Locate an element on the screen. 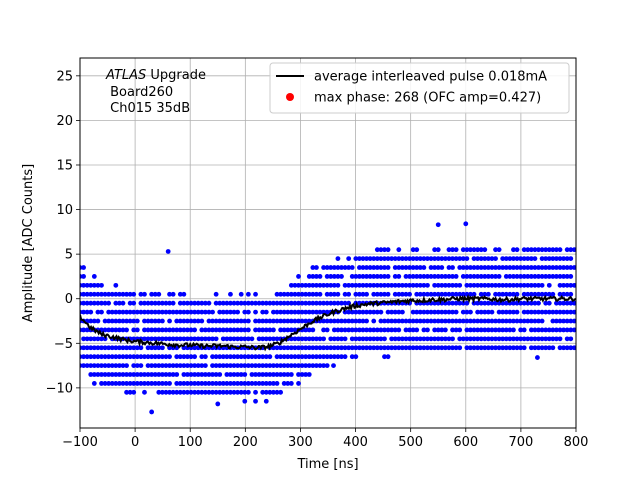 Image resolution: width=640 pixels, height=480 pixels. annotation-line-1: ATLAS Upgrade is located at coordinates (155, 75).